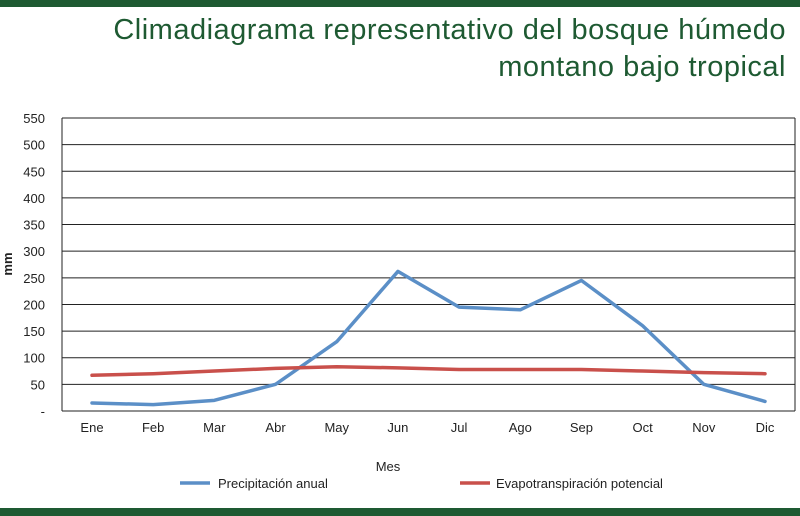 The width and height of the screenshot is (800, 516). I want to click on x-tick-label: Jul, so click(459, 427).